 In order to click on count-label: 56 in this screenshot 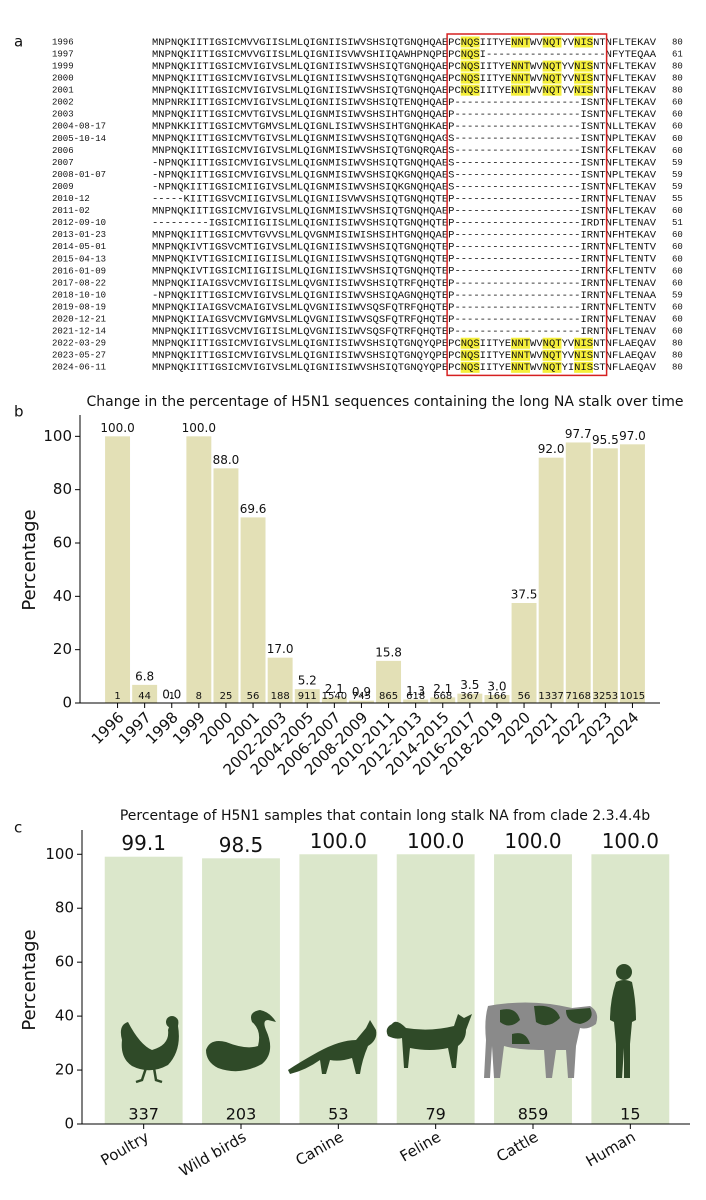, I will do `click(253, 696)`.